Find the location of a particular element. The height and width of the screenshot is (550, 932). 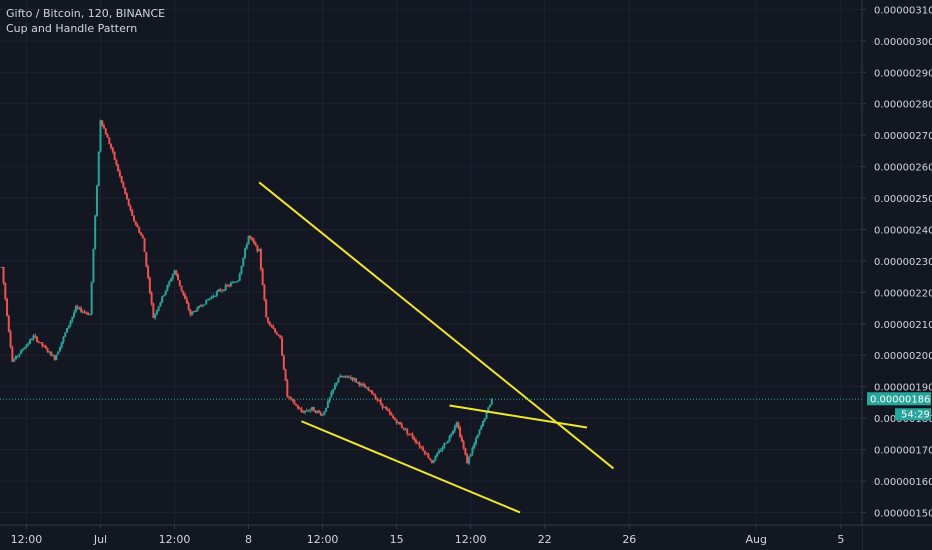

price-tick-label: 0.00000290 is located at coordinates (903, 73).